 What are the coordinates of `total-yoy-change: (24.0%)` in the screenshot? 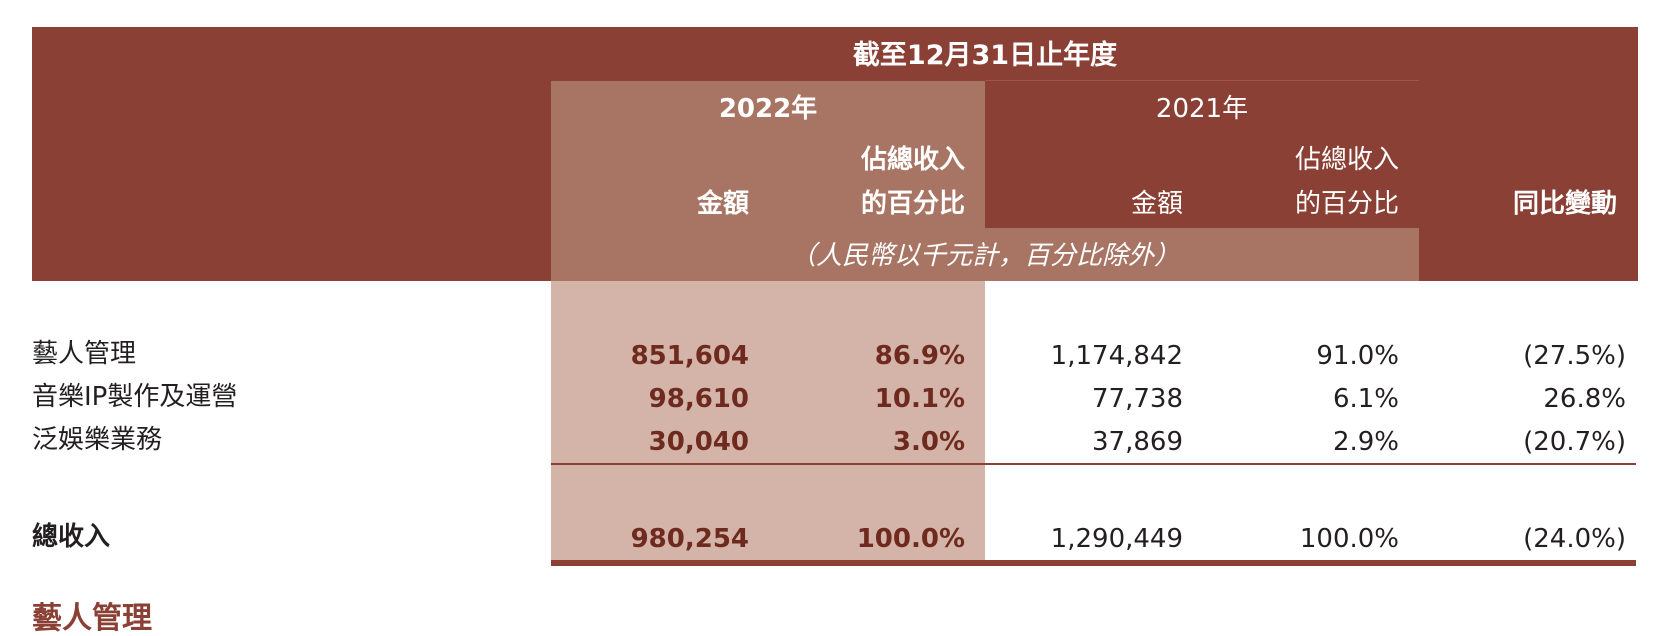 It's located at (1574, 539).